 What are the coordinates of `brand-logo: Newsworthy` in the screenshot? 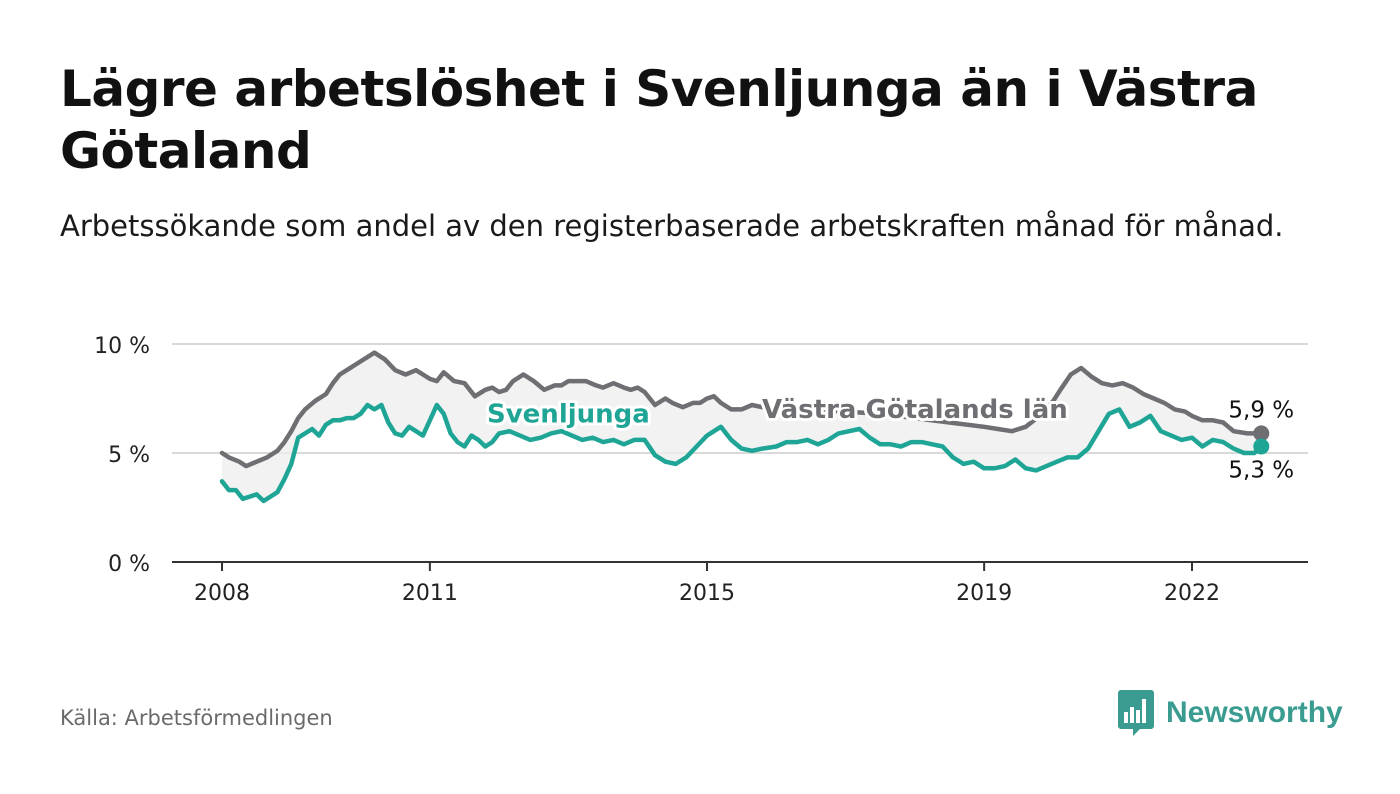 It's located at (1230, 713).